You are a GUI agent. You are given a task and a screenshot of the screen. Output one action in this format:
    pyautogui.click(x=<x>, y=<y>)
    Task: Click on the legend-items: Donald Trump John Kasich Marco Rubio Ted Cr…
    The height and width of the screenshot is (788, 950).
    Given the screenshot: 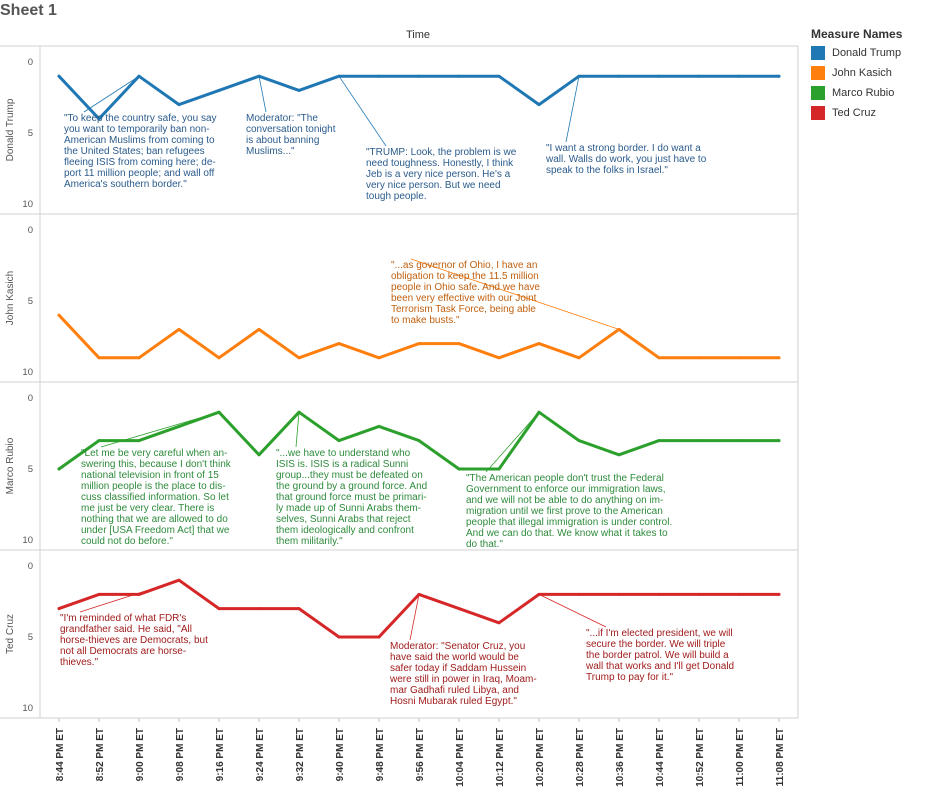 What is the action you would take?
    pyautogui.click(x=879, y=83)
    